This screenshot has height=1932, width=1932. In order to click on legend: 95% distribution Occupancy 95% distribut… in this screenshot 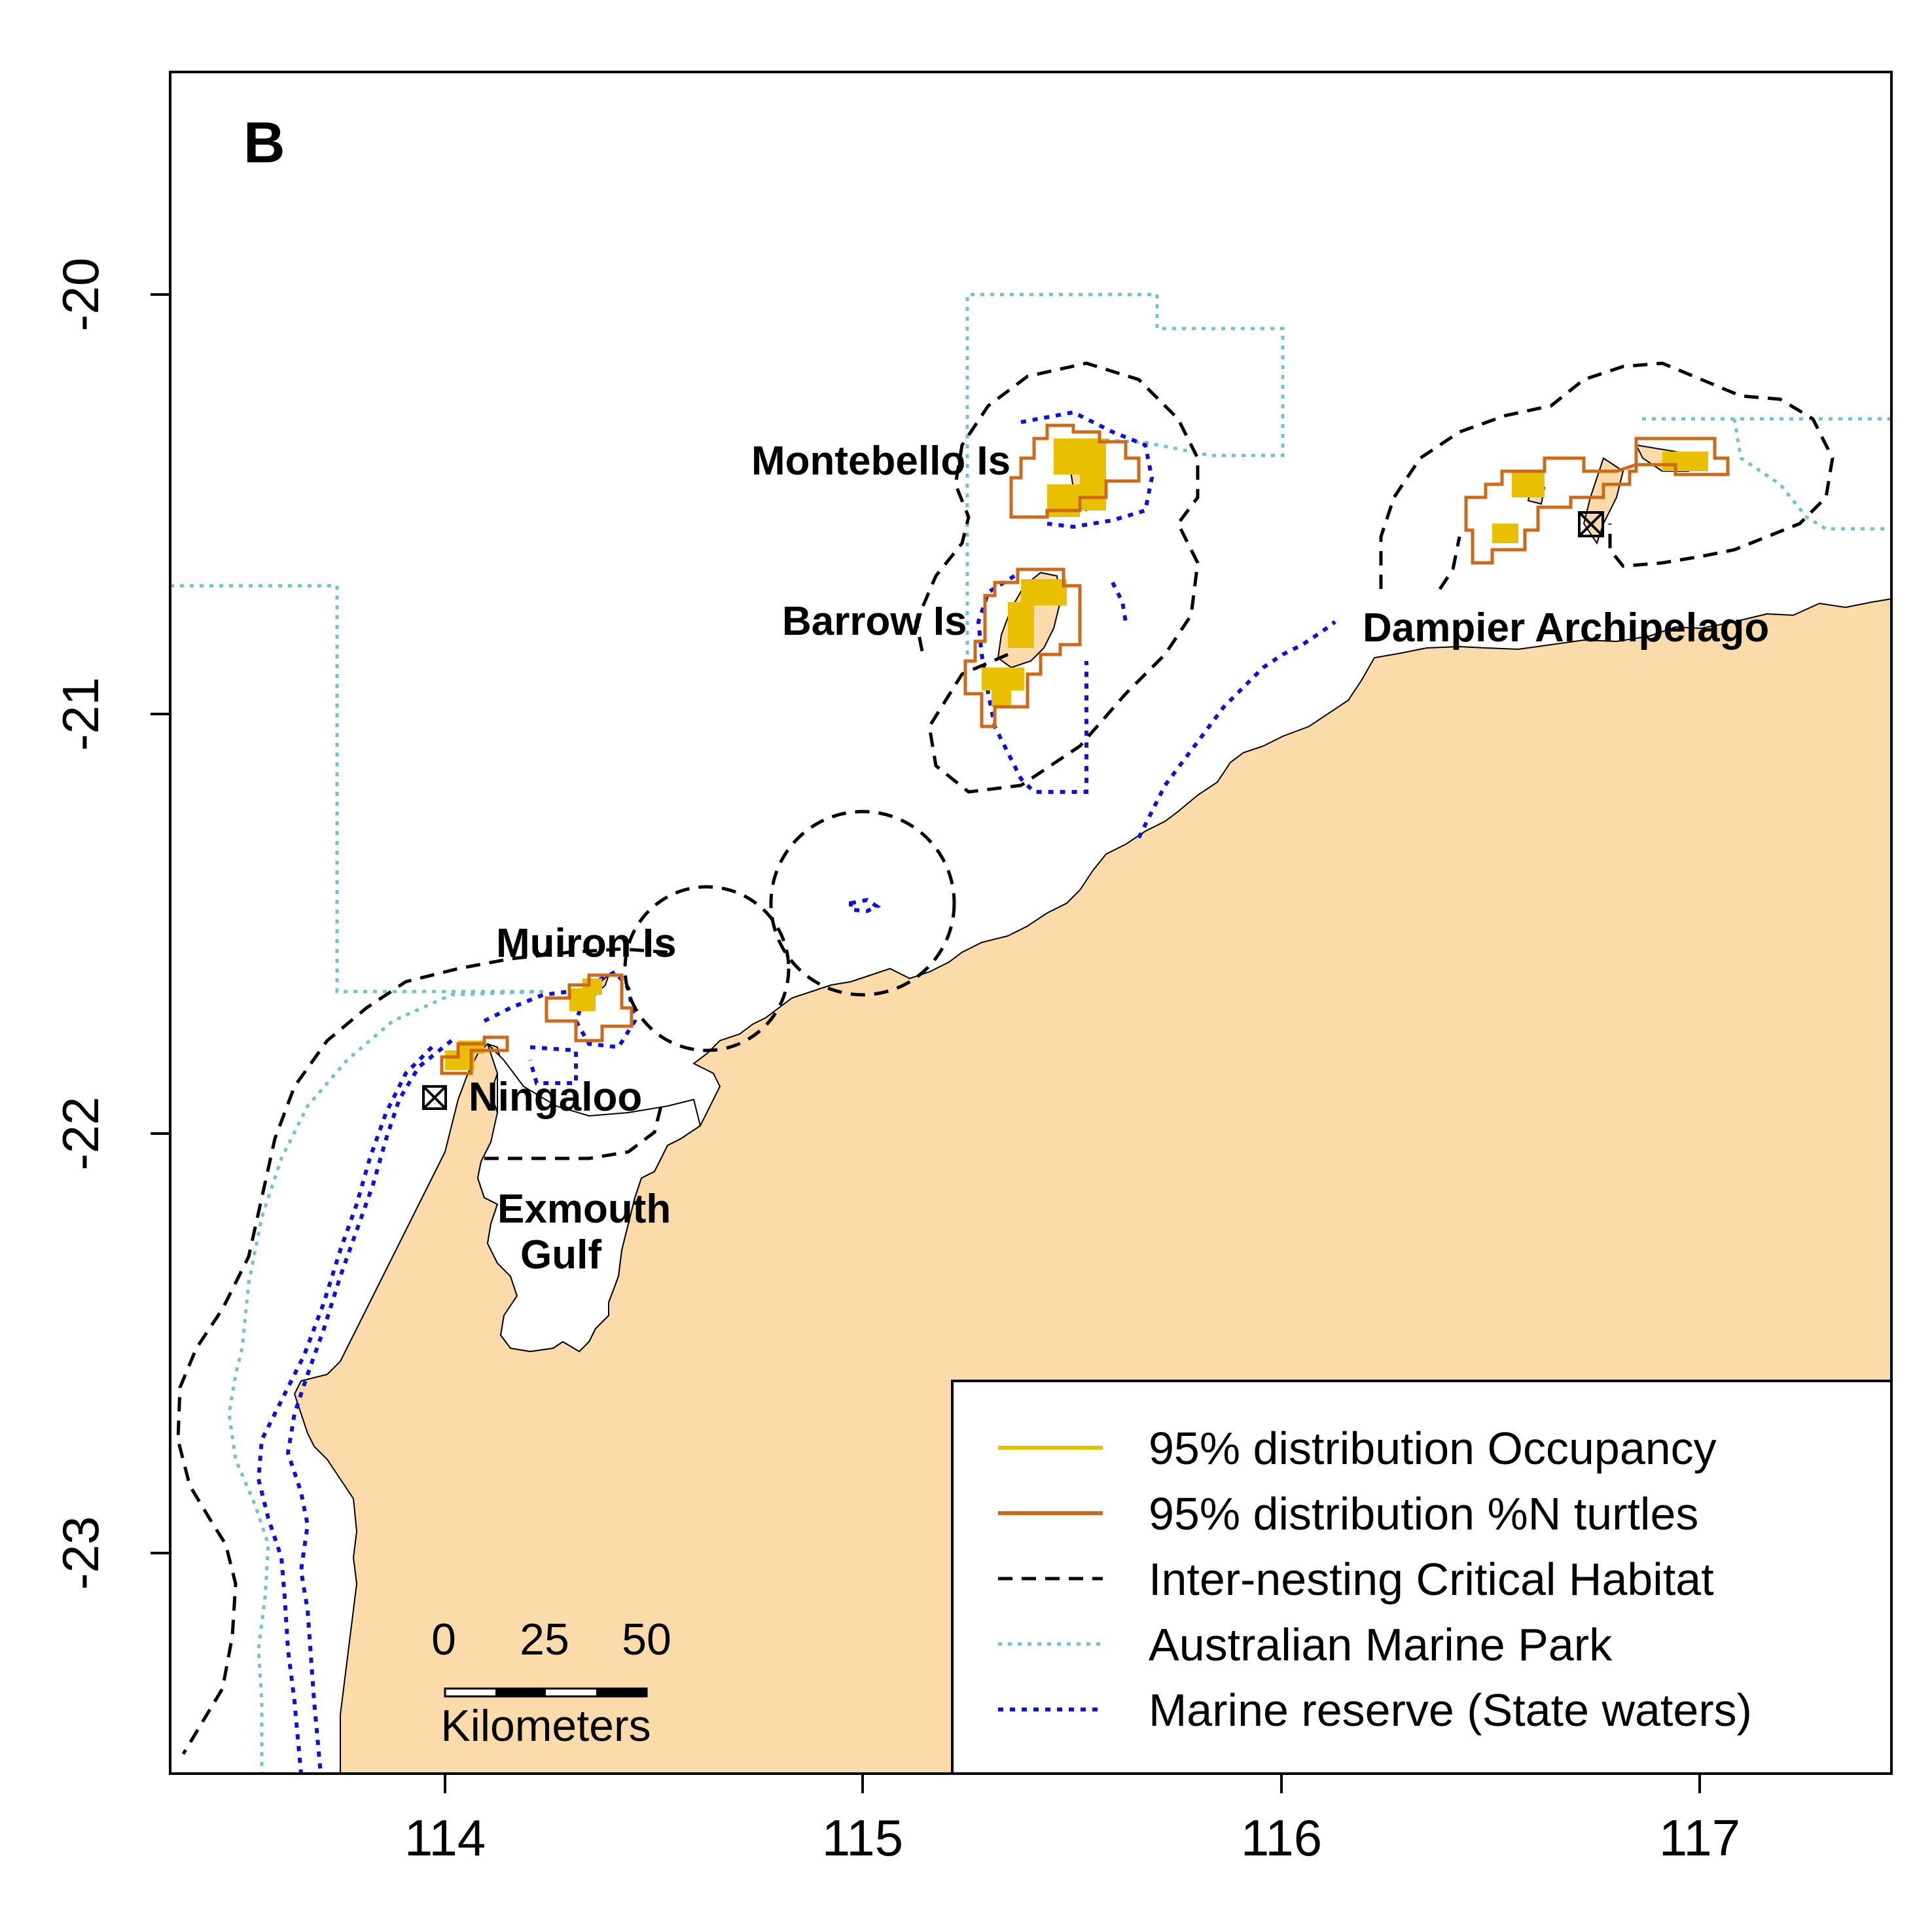, I will do `click(1422, 1577)`.